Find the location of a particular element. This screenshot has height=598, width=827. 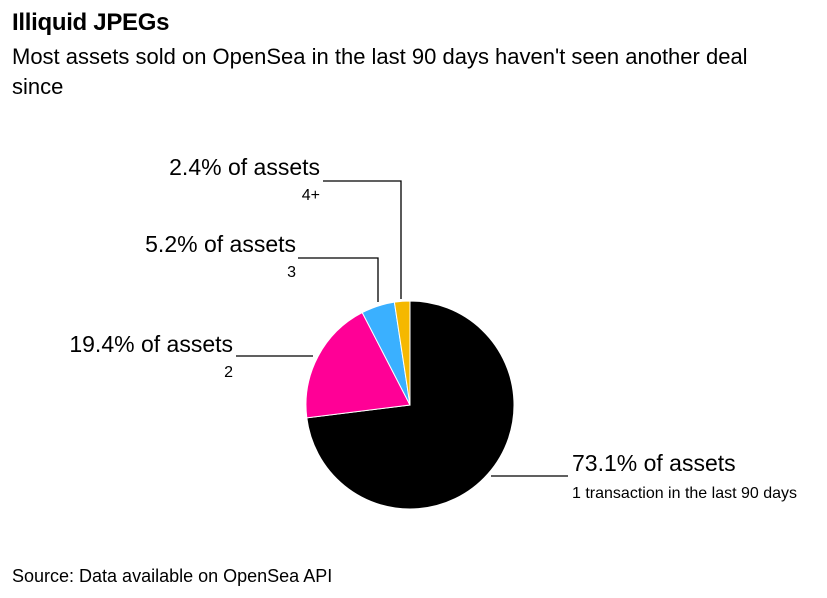

label-5-percent: 5.2% of assets is located at coordinates (220, 244).